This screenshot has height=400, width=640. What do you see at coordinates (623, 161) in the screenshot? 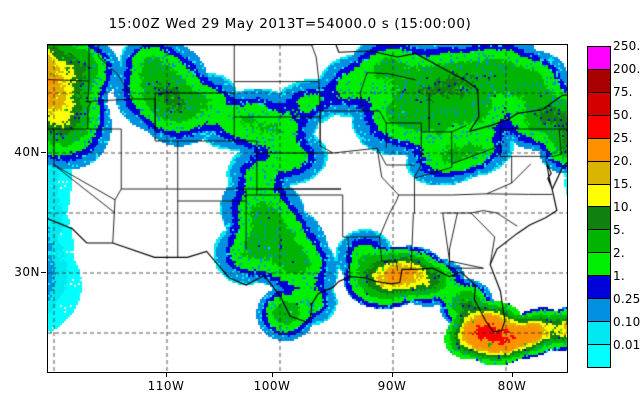
I see `colorbar-label: 20.` at bounding box center [623, 161].